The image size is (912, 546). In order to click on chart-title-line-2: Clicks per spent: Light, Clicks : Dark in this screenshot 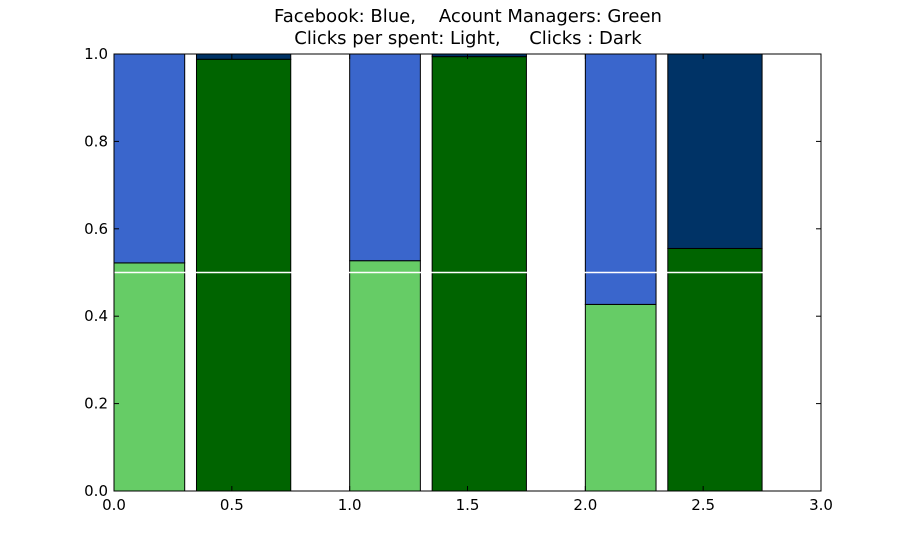, I will do `click(468, 38)`.